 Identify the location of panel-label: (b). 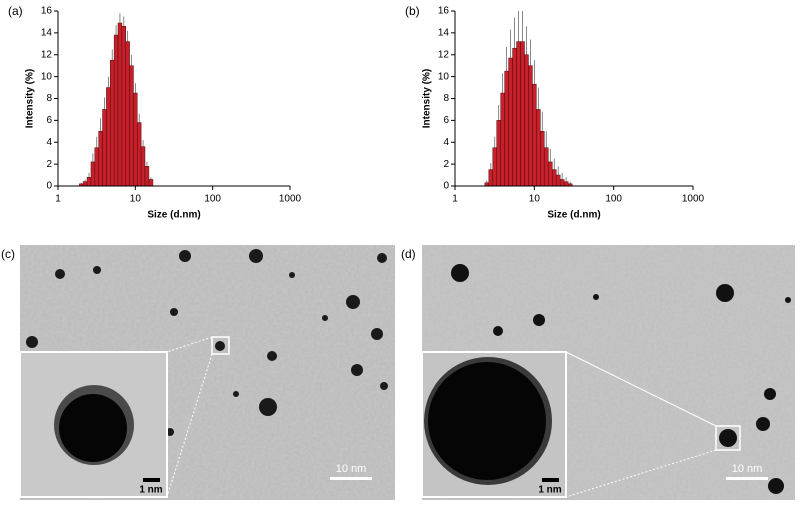
(412, 11).